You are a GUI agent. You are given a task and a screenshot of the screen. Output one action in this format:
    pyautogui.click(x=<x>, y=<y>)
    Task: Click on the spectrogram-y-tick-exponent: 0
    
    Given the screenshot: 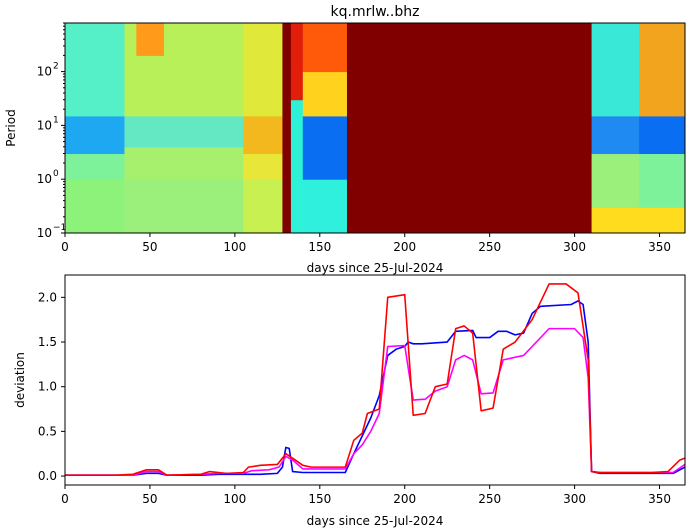 What is the action you would take?
    pyautogui.click(x=56, y=174)
    